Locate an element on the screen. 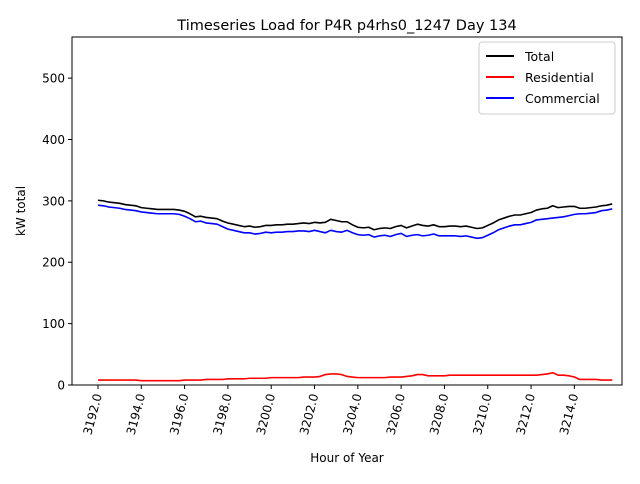 This screenshot has width=640, height=484. legend: Total Residential Commercial is located at coordinates (547, 78).